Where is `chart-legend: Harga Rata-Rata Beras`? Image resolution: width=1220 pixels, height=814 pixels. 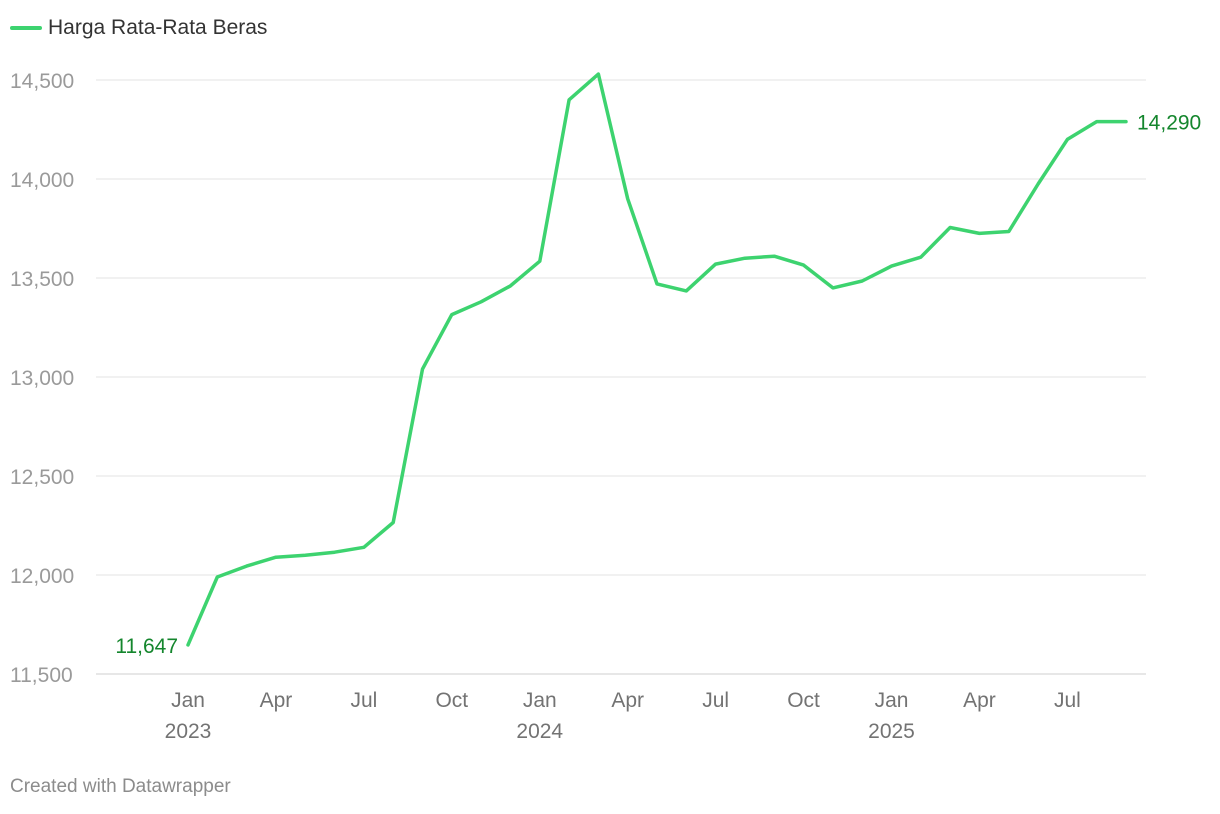 chart-legend: Harga Rata-Rata Beras is located at coordinates (138, 28).